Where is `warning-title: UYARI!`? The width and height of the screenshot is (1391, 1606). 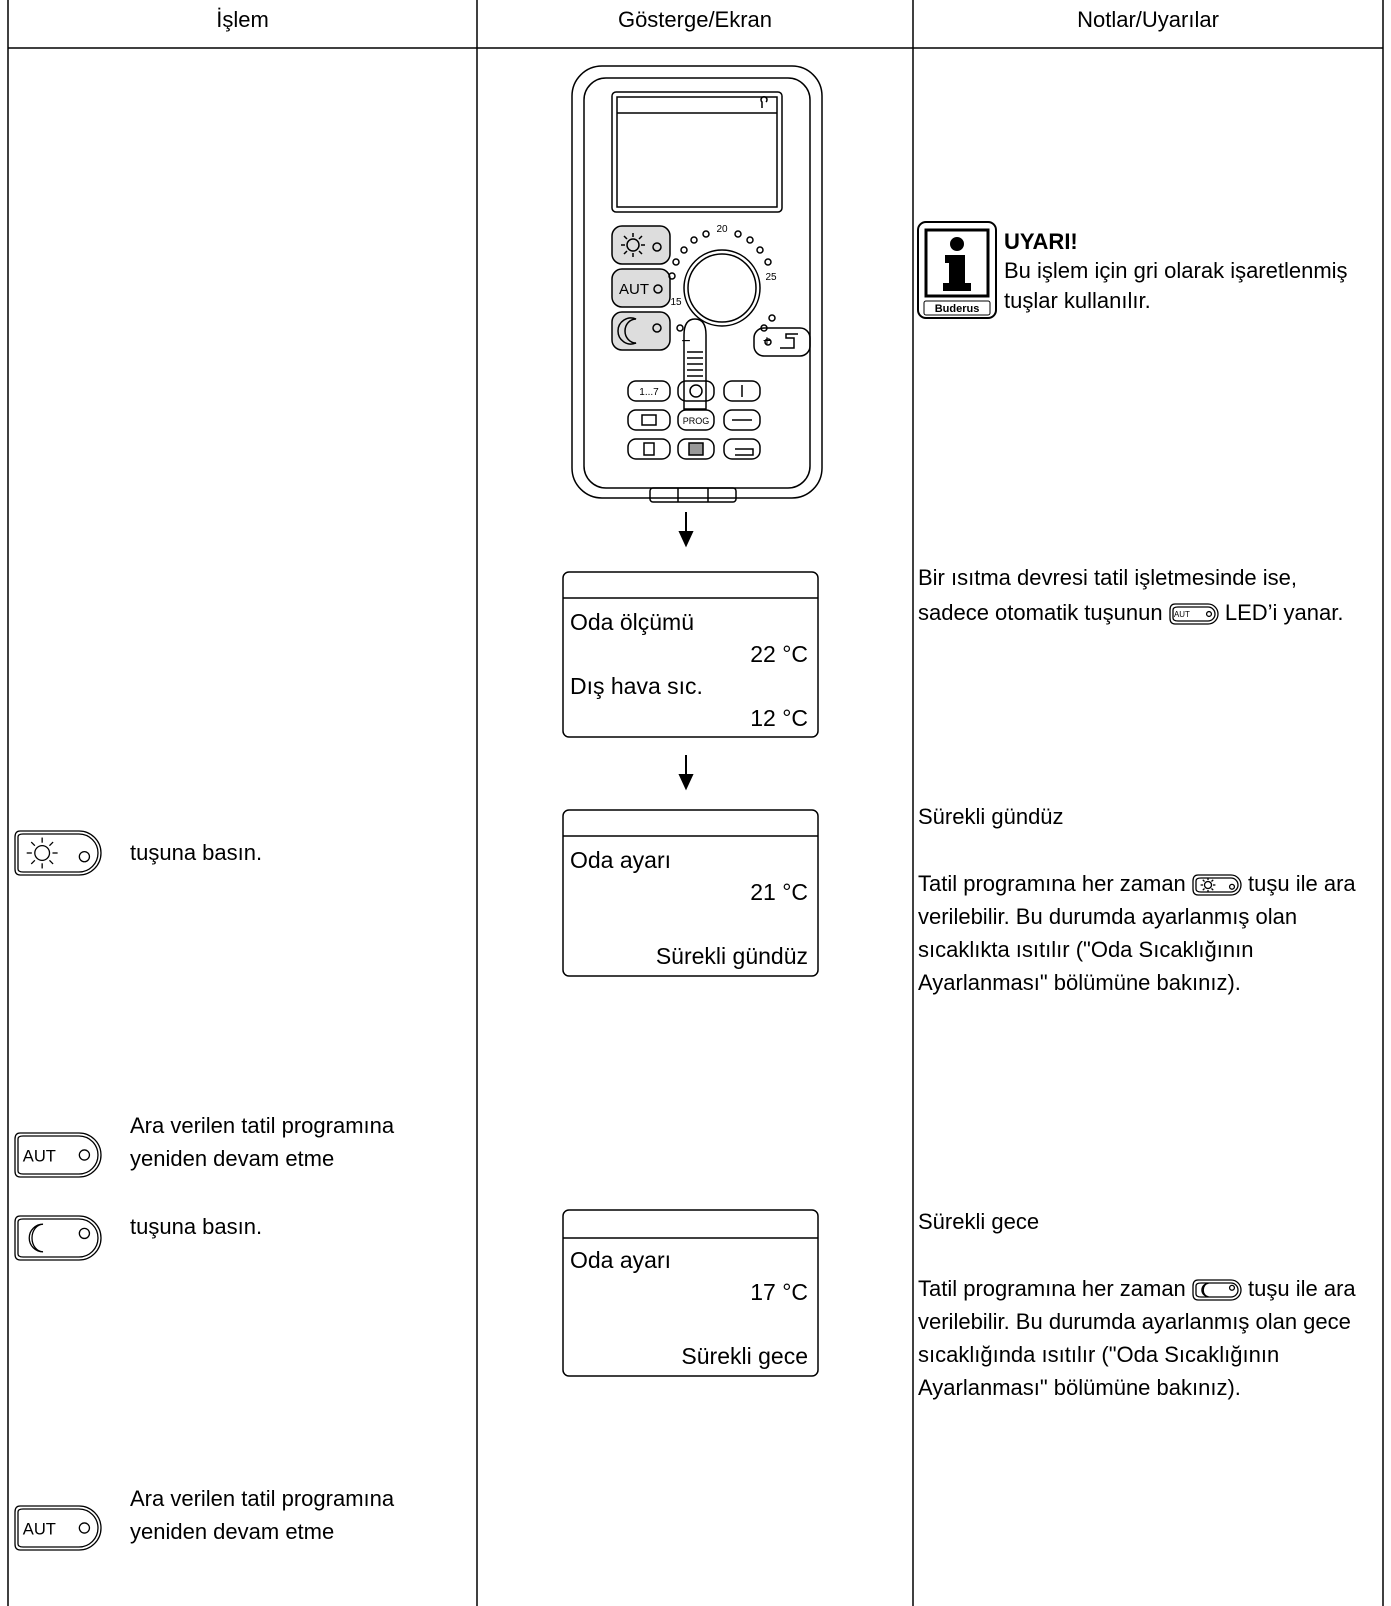 warning-title: UYARI! is located at coordinates (1041, 241).